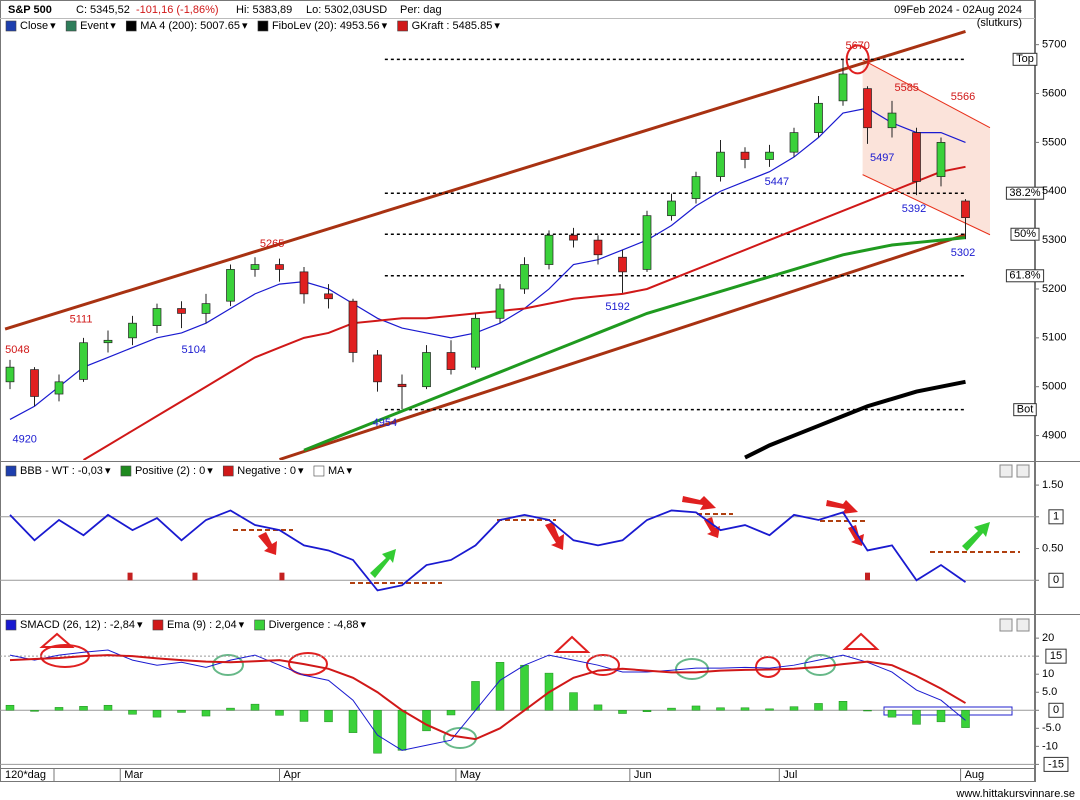  What do you see at coordinates (1054, 45) in the screenshot?
I see `y-tick-label: 5700` at bounding box center [1054, 45].